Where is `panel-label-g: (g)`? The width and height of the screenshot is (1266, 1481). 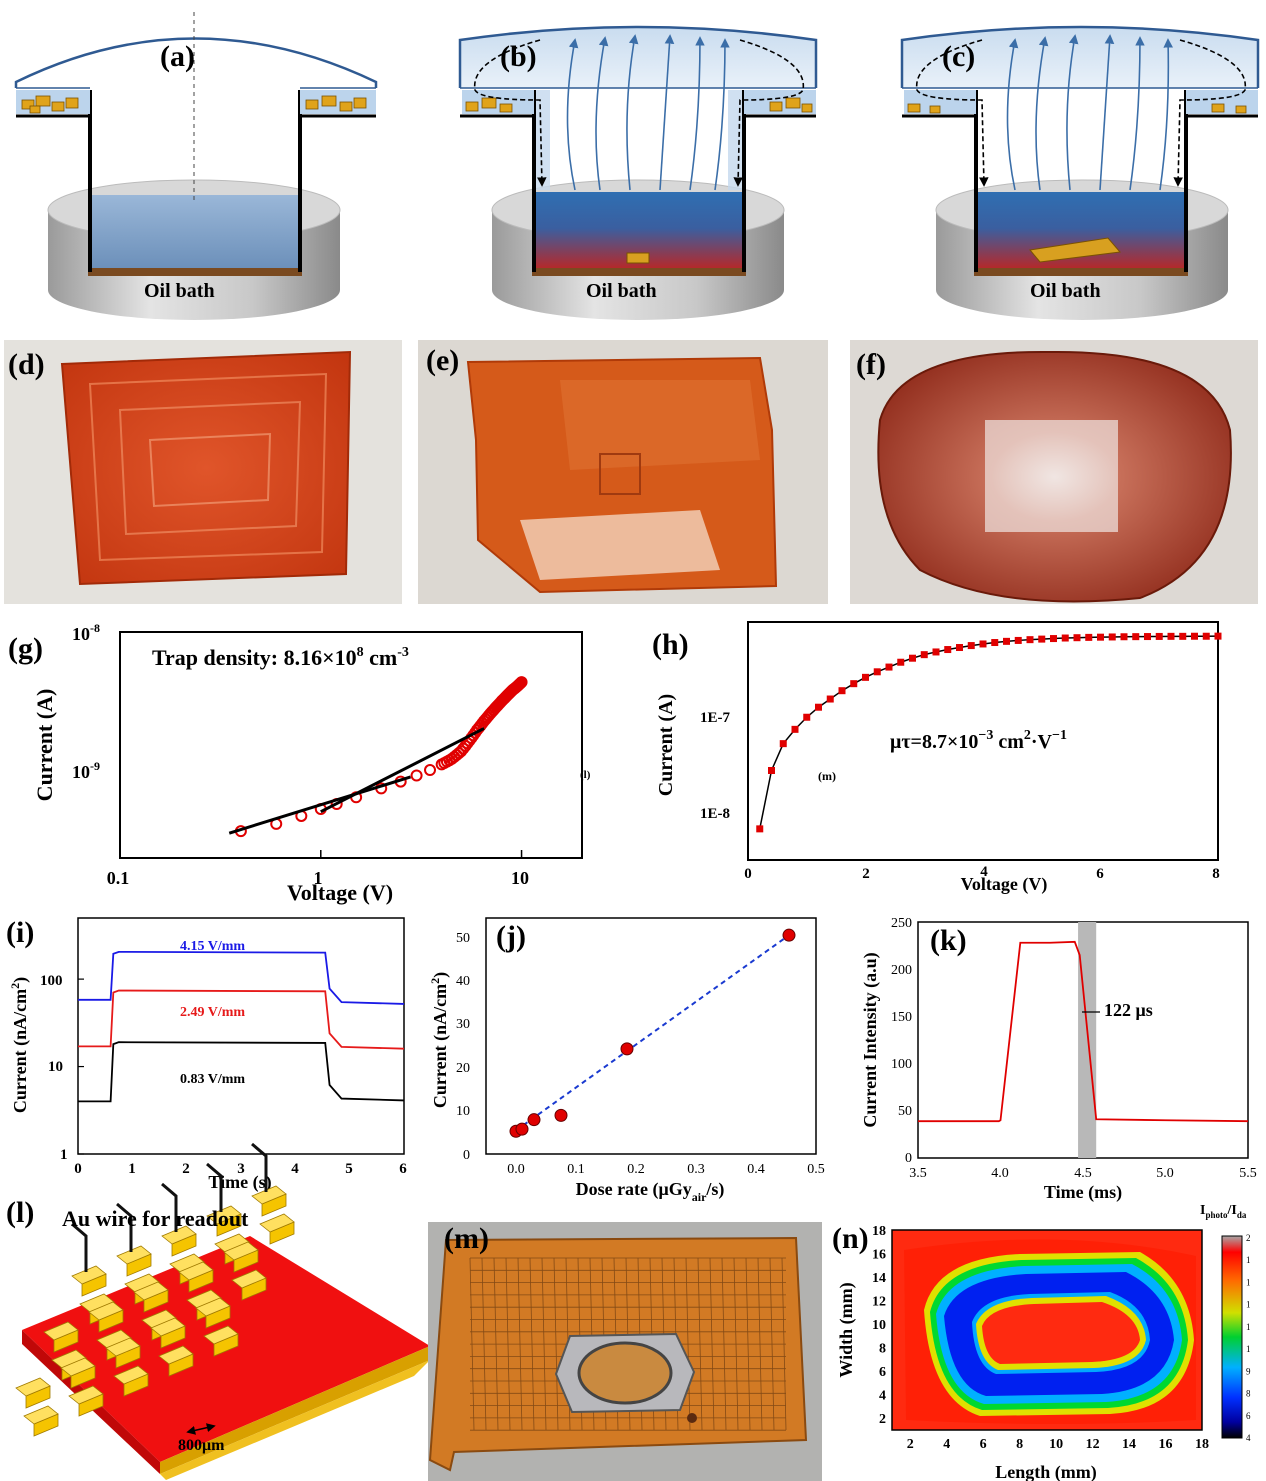 panel-label-g: (g) is located at coordinates (25, 648).